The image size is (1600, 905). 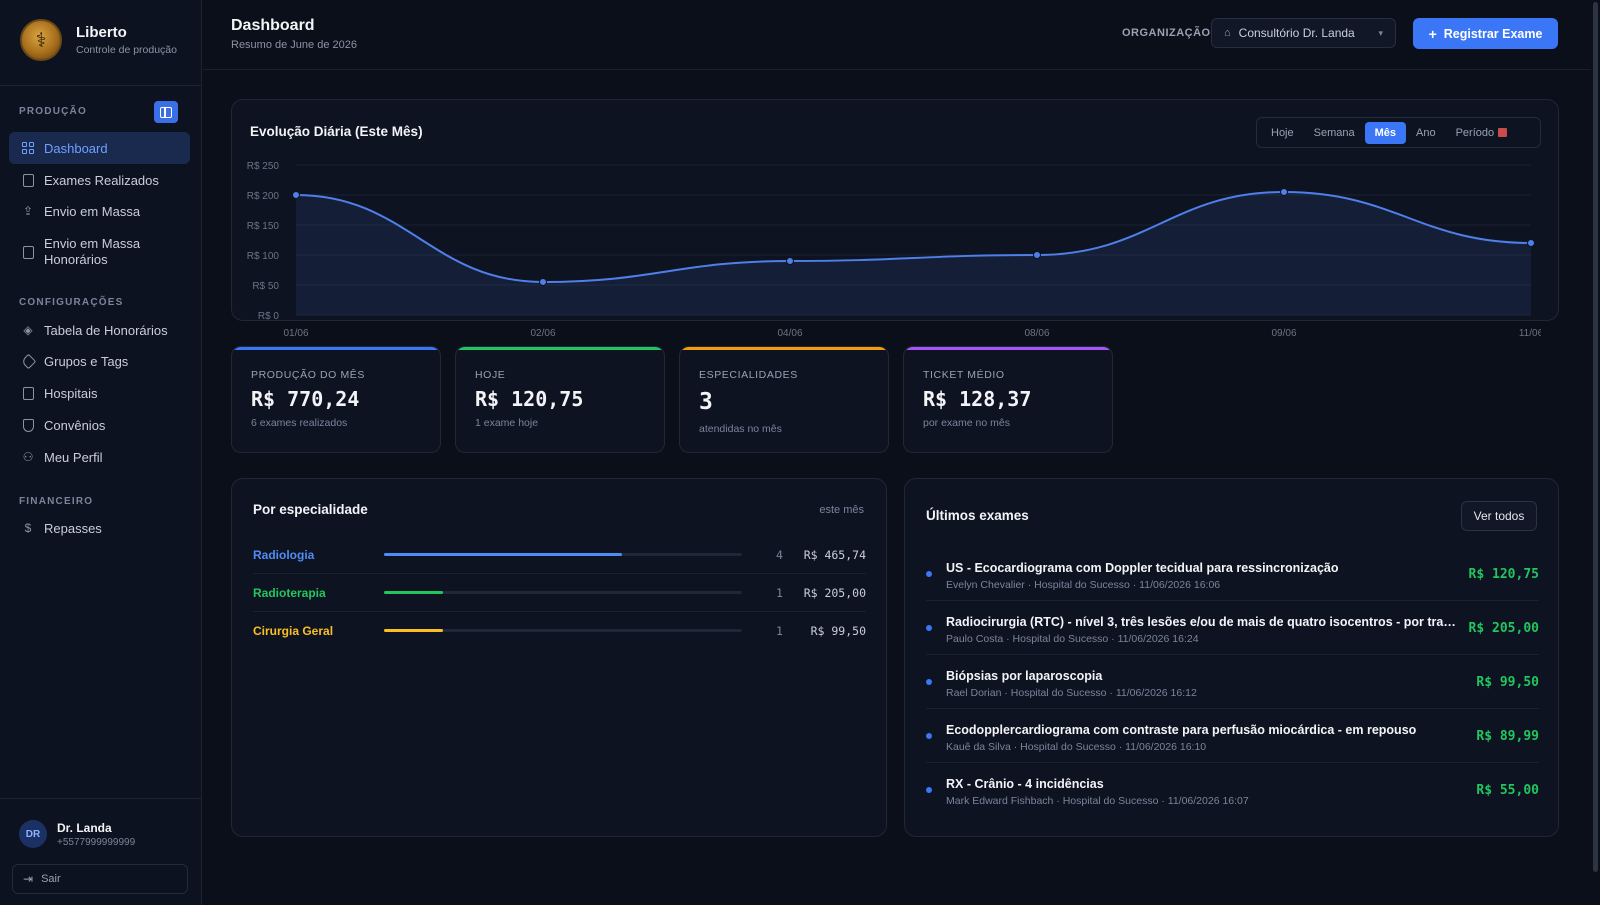 I want to click on x-tick-label: 04/06, so click(x=789, y=333).